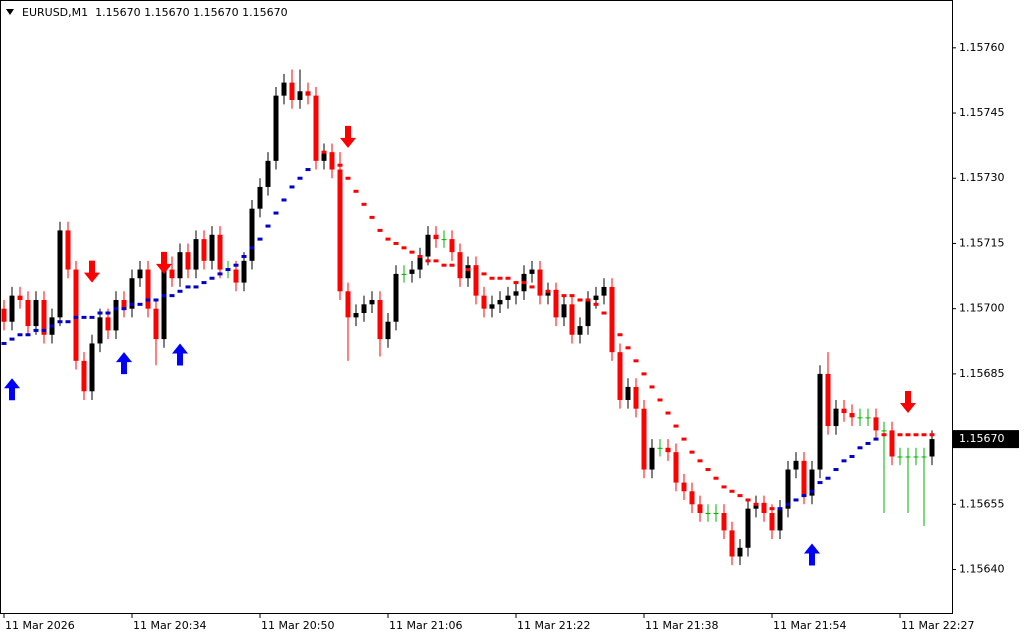  Describe the element at coordinates (982, 438) in the screenshot. I see `last-price-label: 1.15670` at that location.